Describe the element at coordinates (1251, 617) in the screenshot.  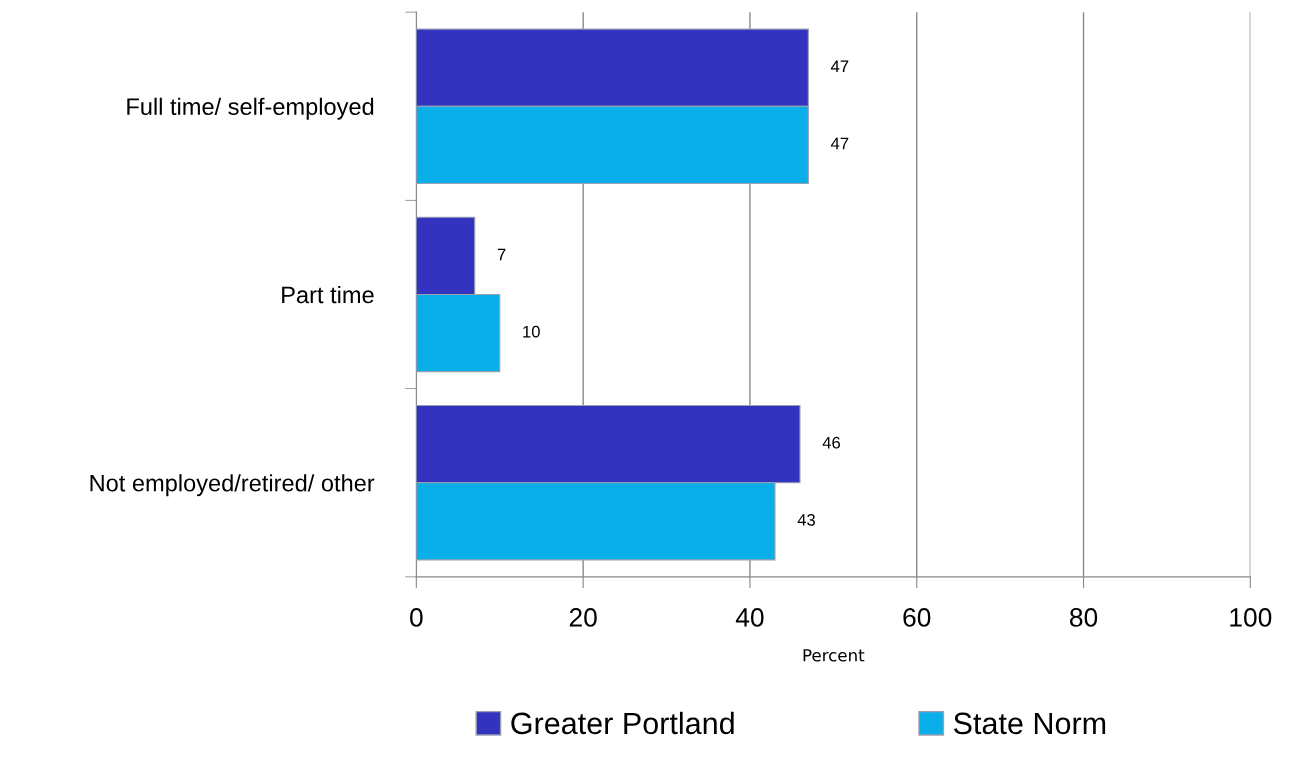
I see `x-tick-label: 100` at that location.